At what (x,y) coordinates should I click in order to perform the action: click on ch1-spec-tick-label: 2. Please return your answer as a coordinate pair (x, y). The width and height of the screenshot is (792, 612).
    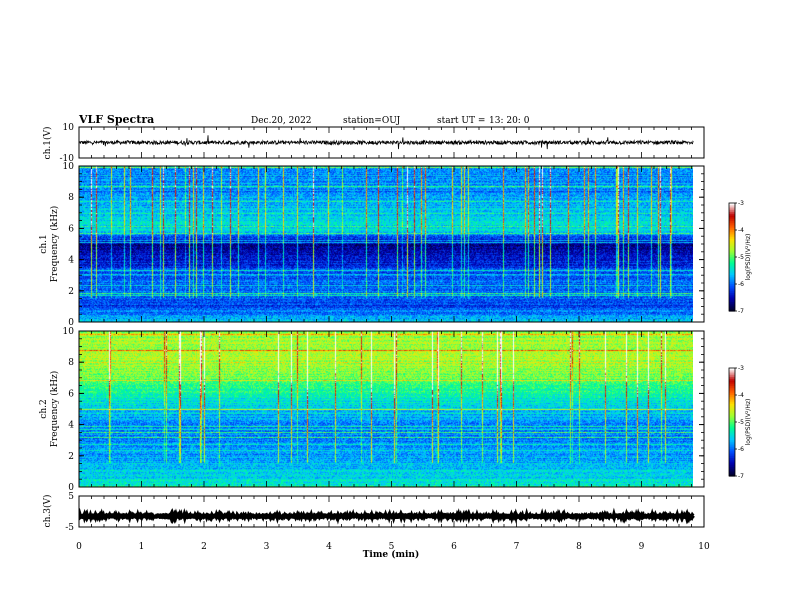
    Looking at the image, I should click on (71, 292).